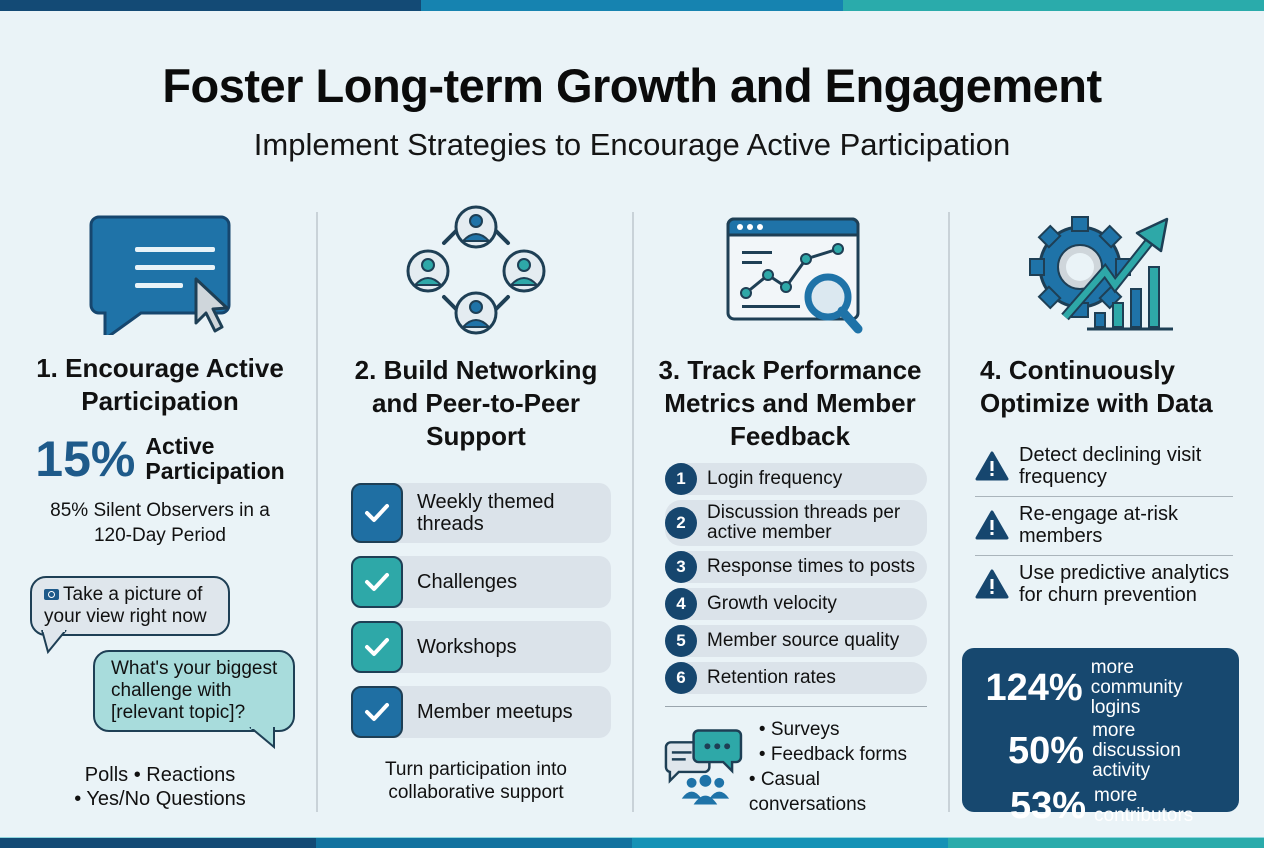  What do you see at coordinates (160, 787) in the screenshot?
I see `engagement-formats: Polls • Reactions • Yes/No Questions` at bounding box center [160, 787].